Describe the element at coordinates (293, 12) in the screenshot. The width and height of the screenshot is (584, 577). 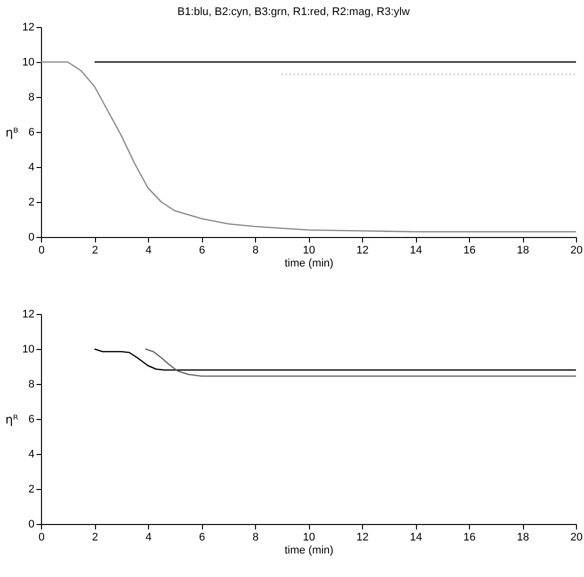
I see `chart-title: B1:blu, B2:cyn, B3:grn, R1:red, R2:mag, R3:ylw` at that location.